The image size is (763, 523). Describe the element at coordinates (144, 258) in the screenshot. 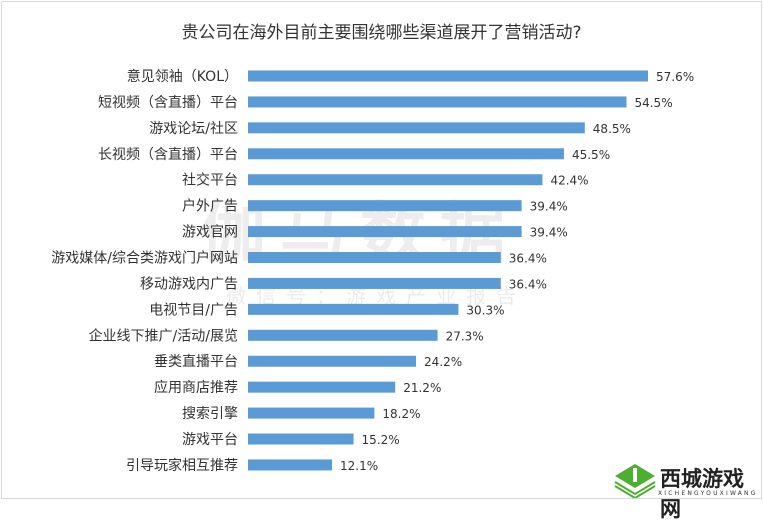

I see `category-label: 游戏媒体/综合类游戏门户网站` at that location.